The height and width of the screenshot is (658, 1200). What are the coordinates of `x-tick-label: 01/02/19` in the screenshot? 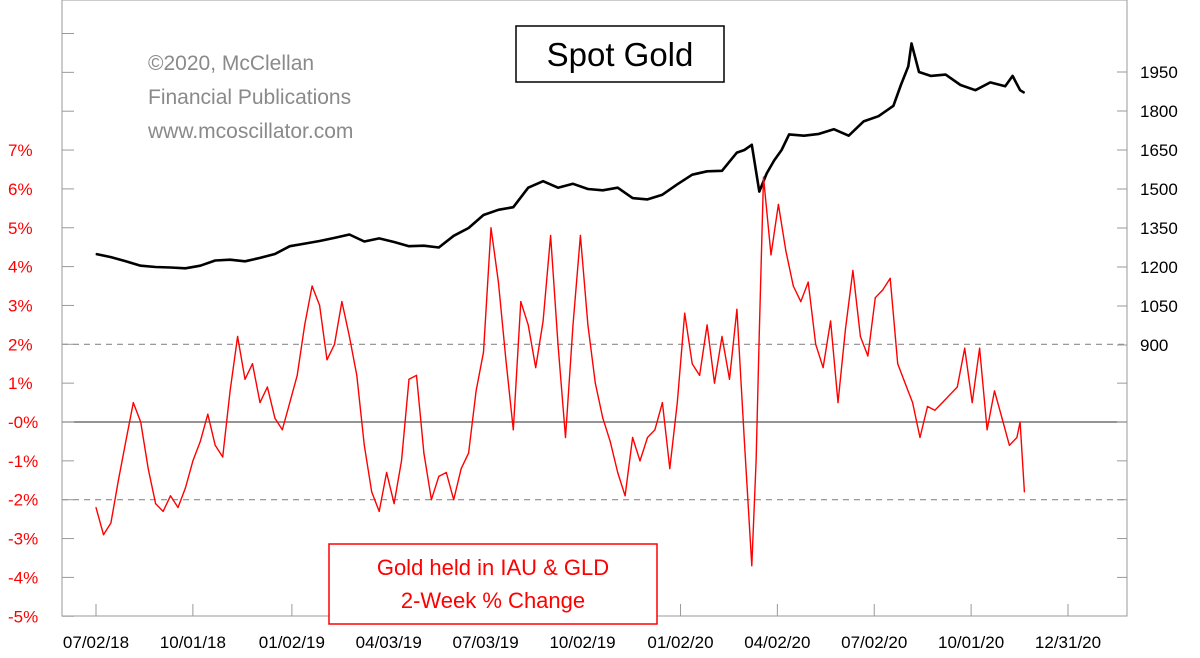 It's located at (292, 642).